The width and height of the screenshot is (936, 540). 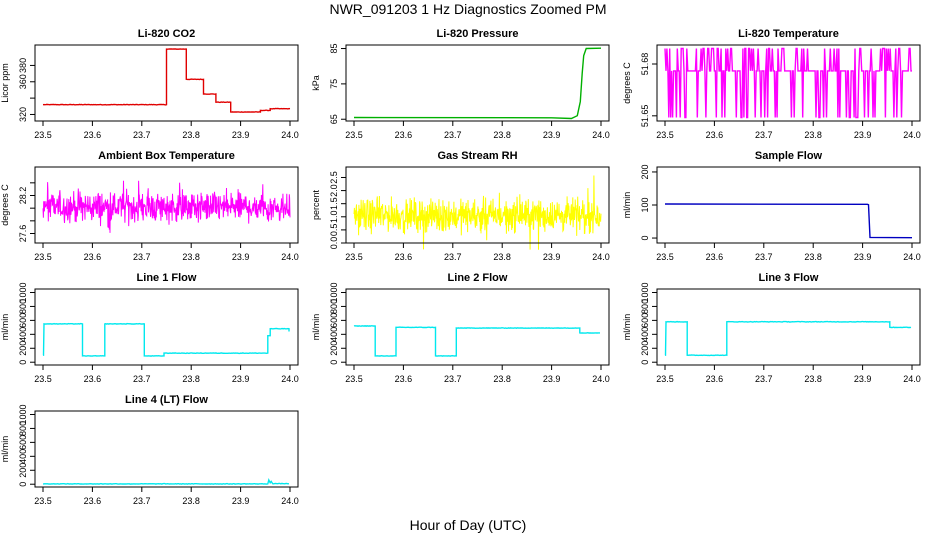 I want to click on y-tick-label: 0.5, so click(x=334, y=230).